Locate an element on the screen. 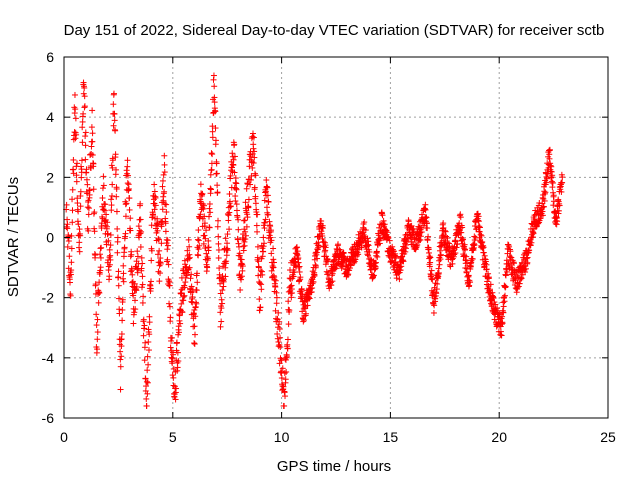 Image resolution: width=640 pixels, height=480 pixels. y-tick-label: -4 is located at coordinates (48, 358).